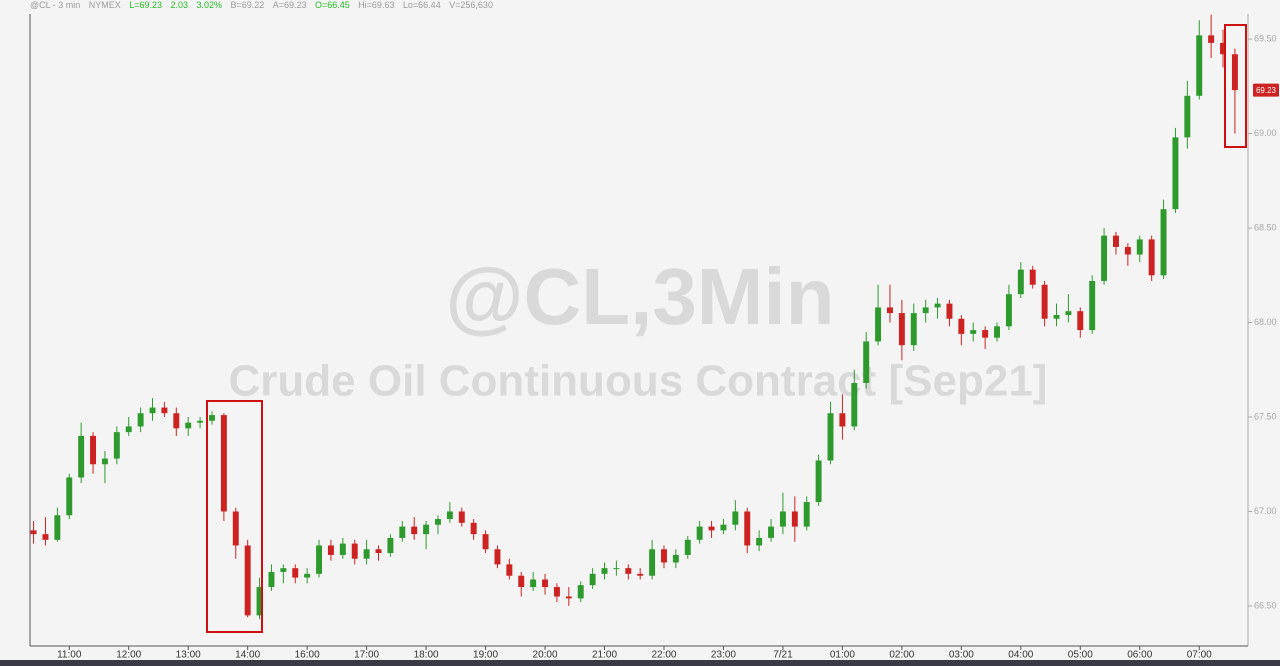 The image size is (1280, 666). Describe the element at coordinates (901, 655) in the screenshot. I see `x-tick-label: 02:00` at that location.